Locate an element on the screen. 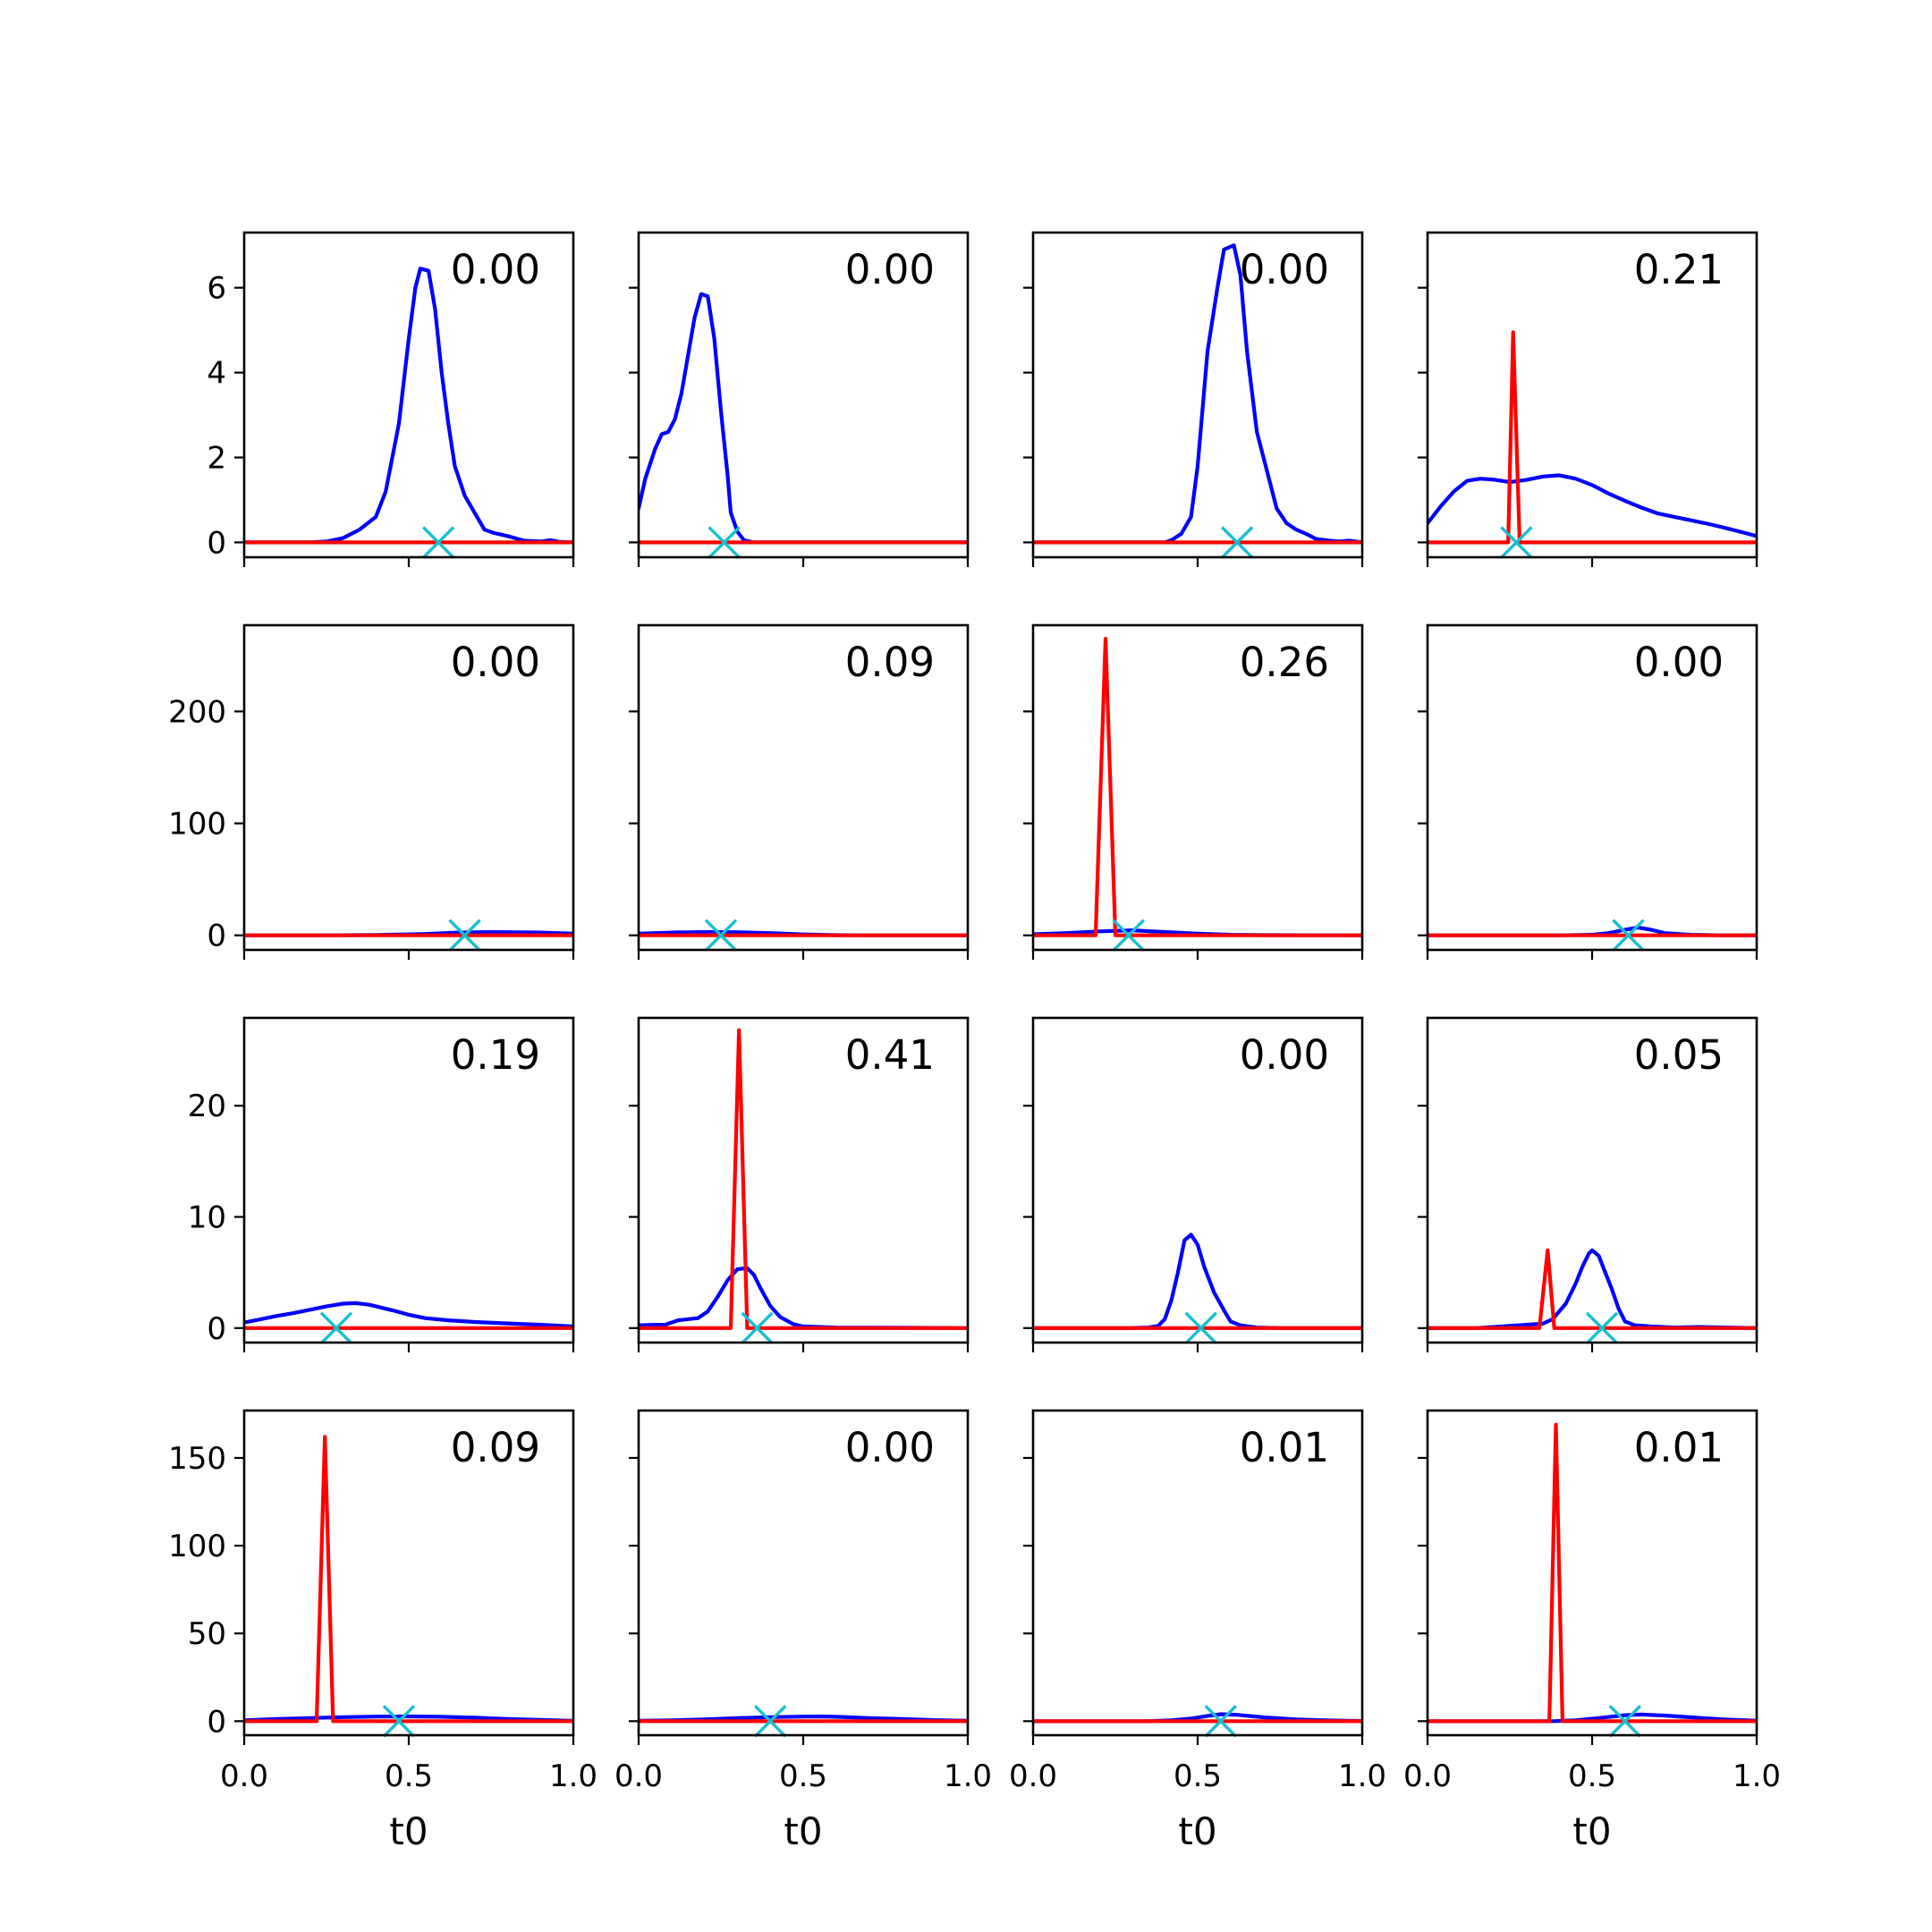  y-tick-label: 10 is located at coordinates (207, 1218).